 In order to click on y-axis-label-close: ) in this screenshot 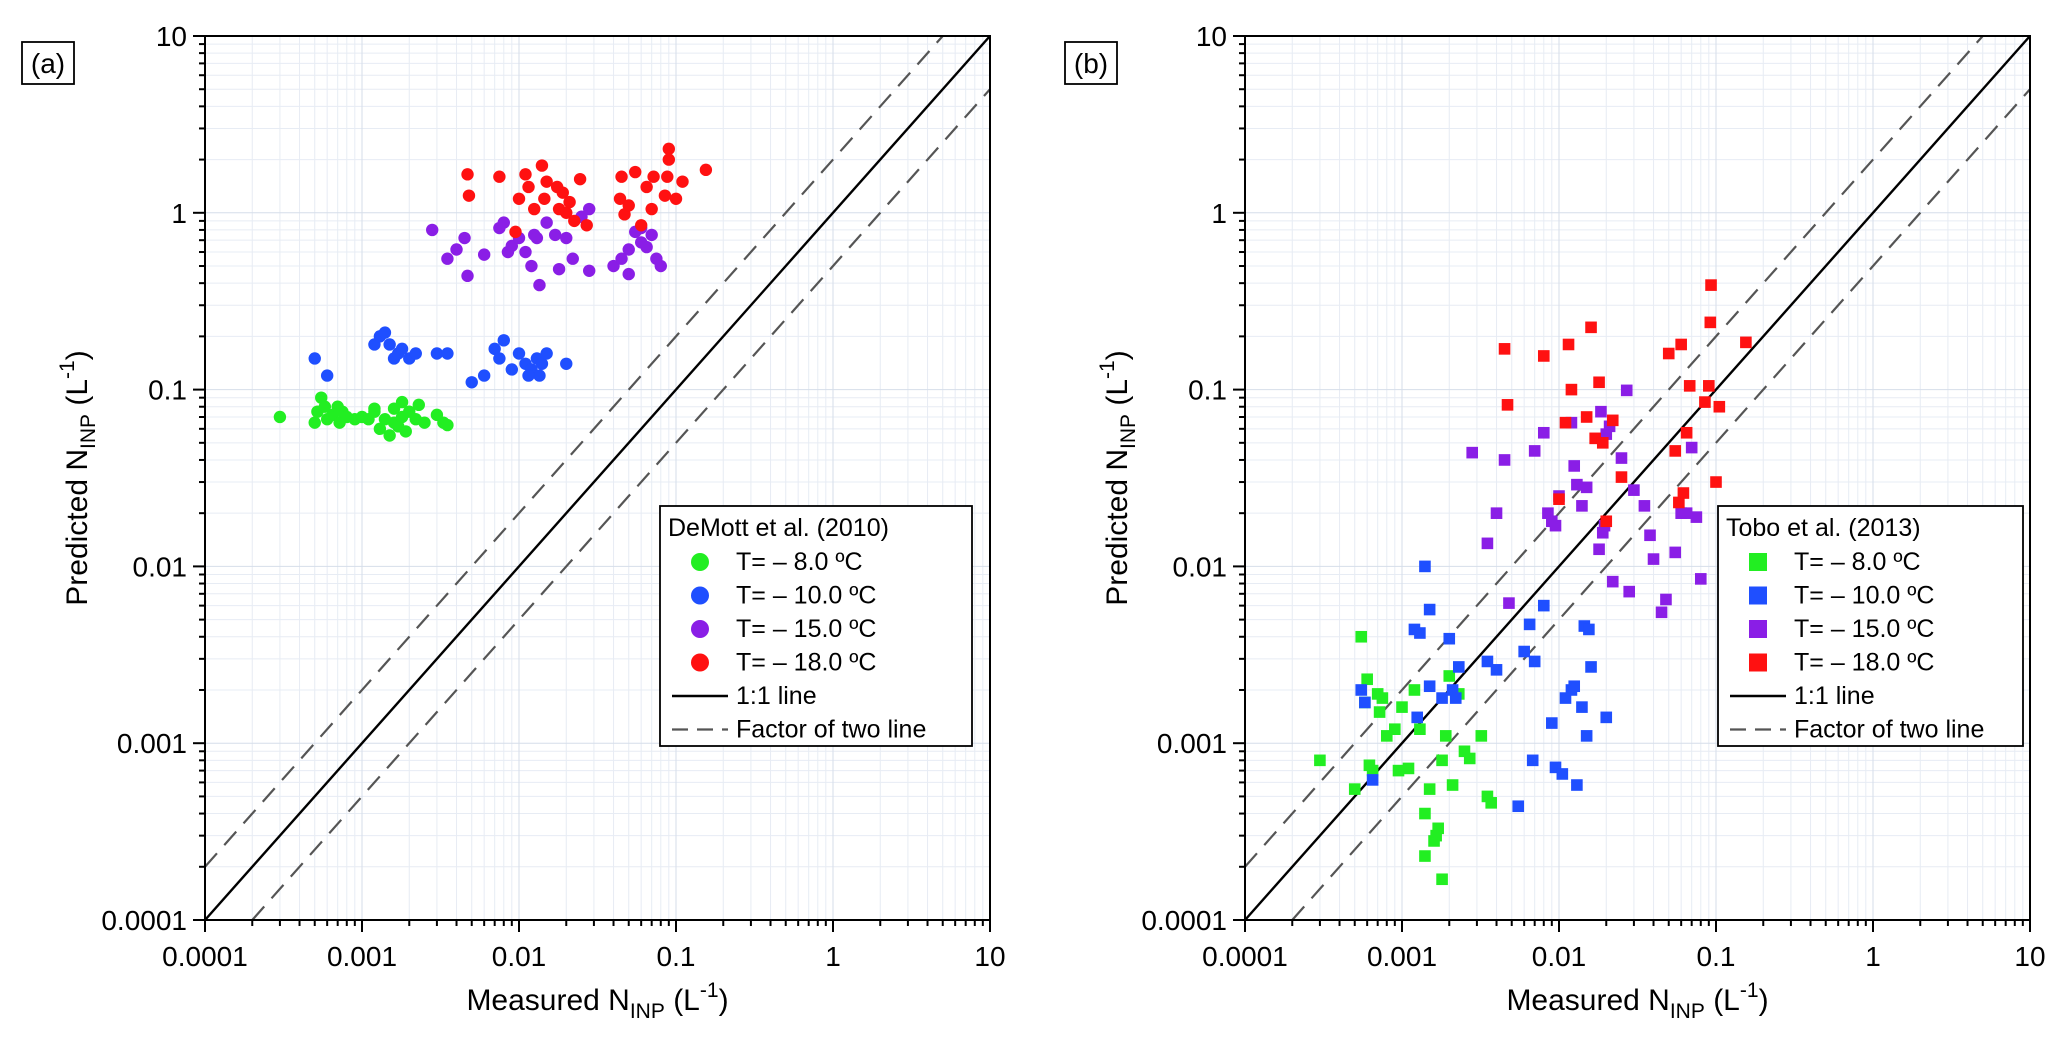, I will do `click(1117, 355)`.